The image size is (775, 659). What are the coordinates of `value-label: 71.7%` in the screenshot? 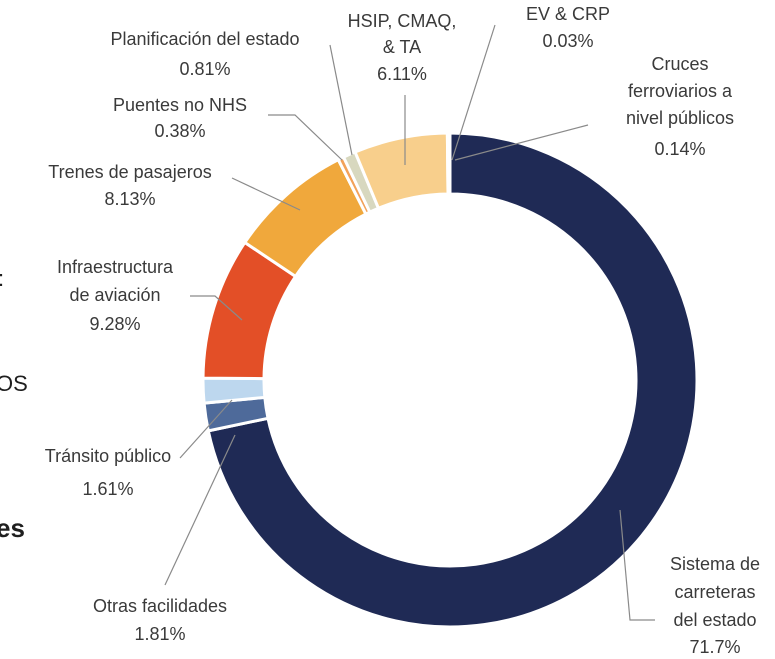 It's located at (714, 647).